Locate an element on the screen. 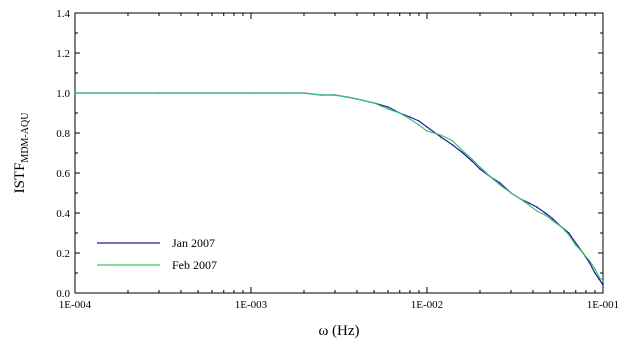 The image size is (624, 347). x-tick-label: 1E-003 is located at coordinates (251, 305).